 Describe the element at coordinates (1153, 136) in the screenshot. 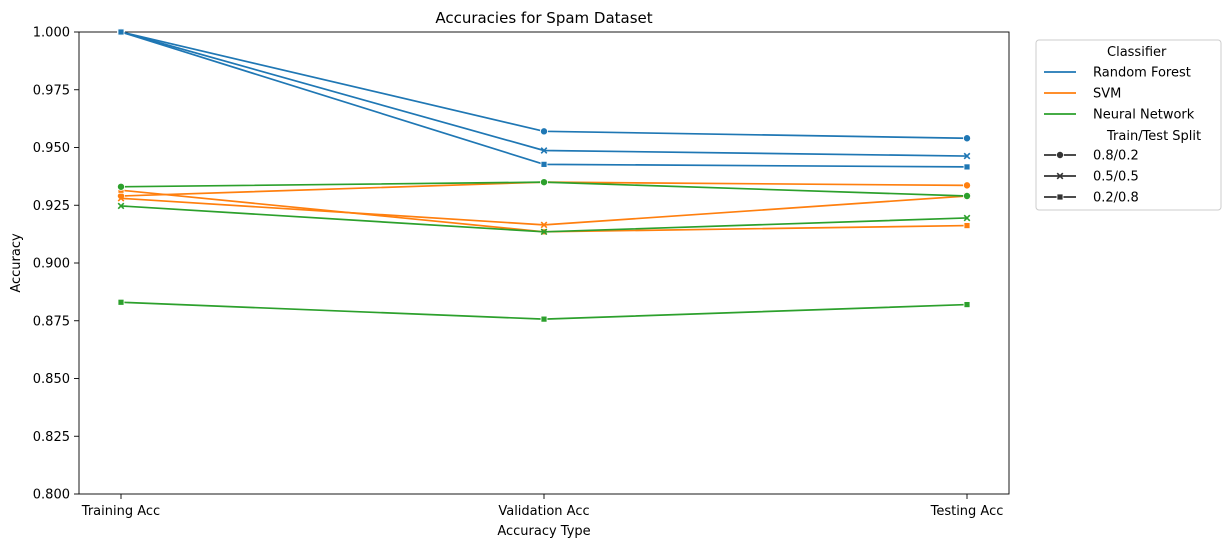

I see `legend-title-split: Train/Test Split` at that location.